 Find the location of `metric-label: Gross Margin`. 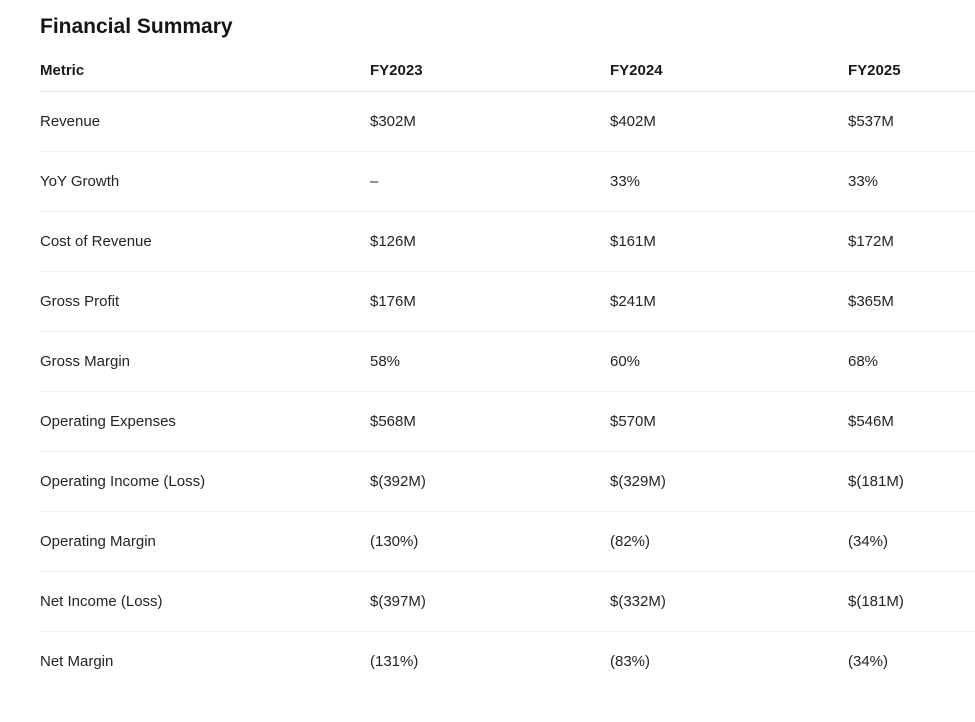

metric-label: Gross Margin is located at coordinates (205, 361).